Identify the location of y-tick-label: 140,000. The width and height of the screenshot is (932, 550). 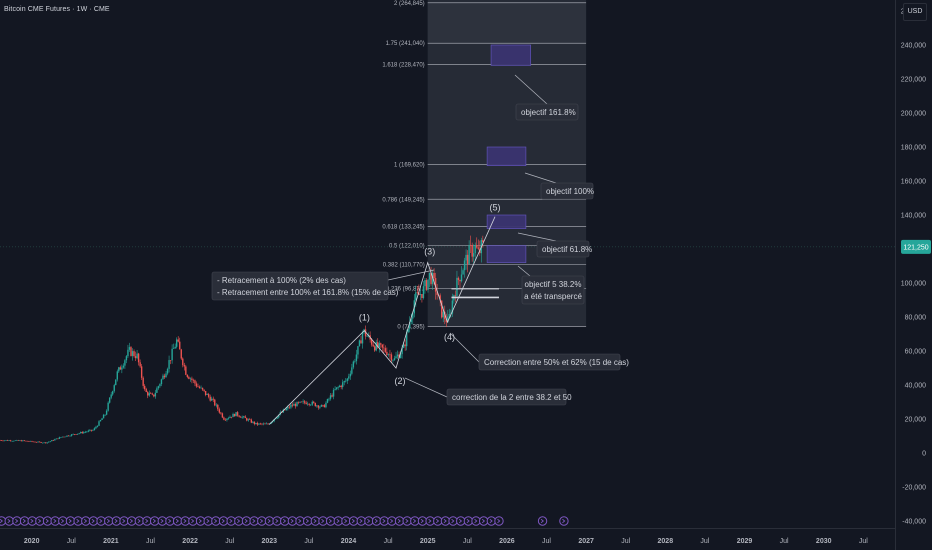
(913, 216).